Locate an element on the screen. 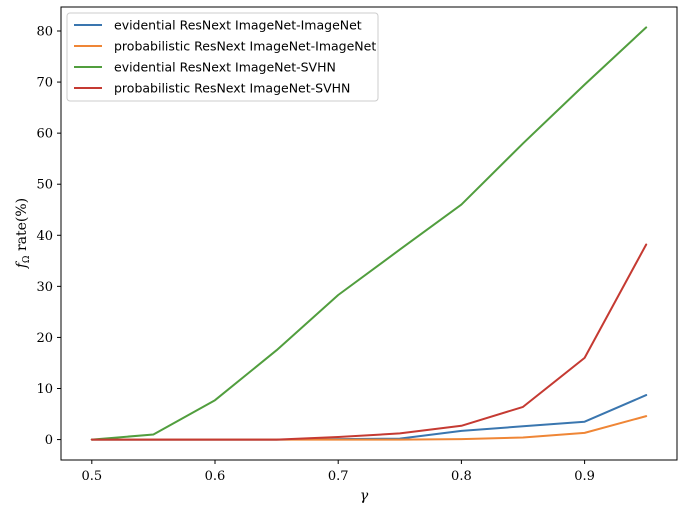 This screenshot has height=508, width=689. y-tick-label: 80 is located at coordinates (44, 32).